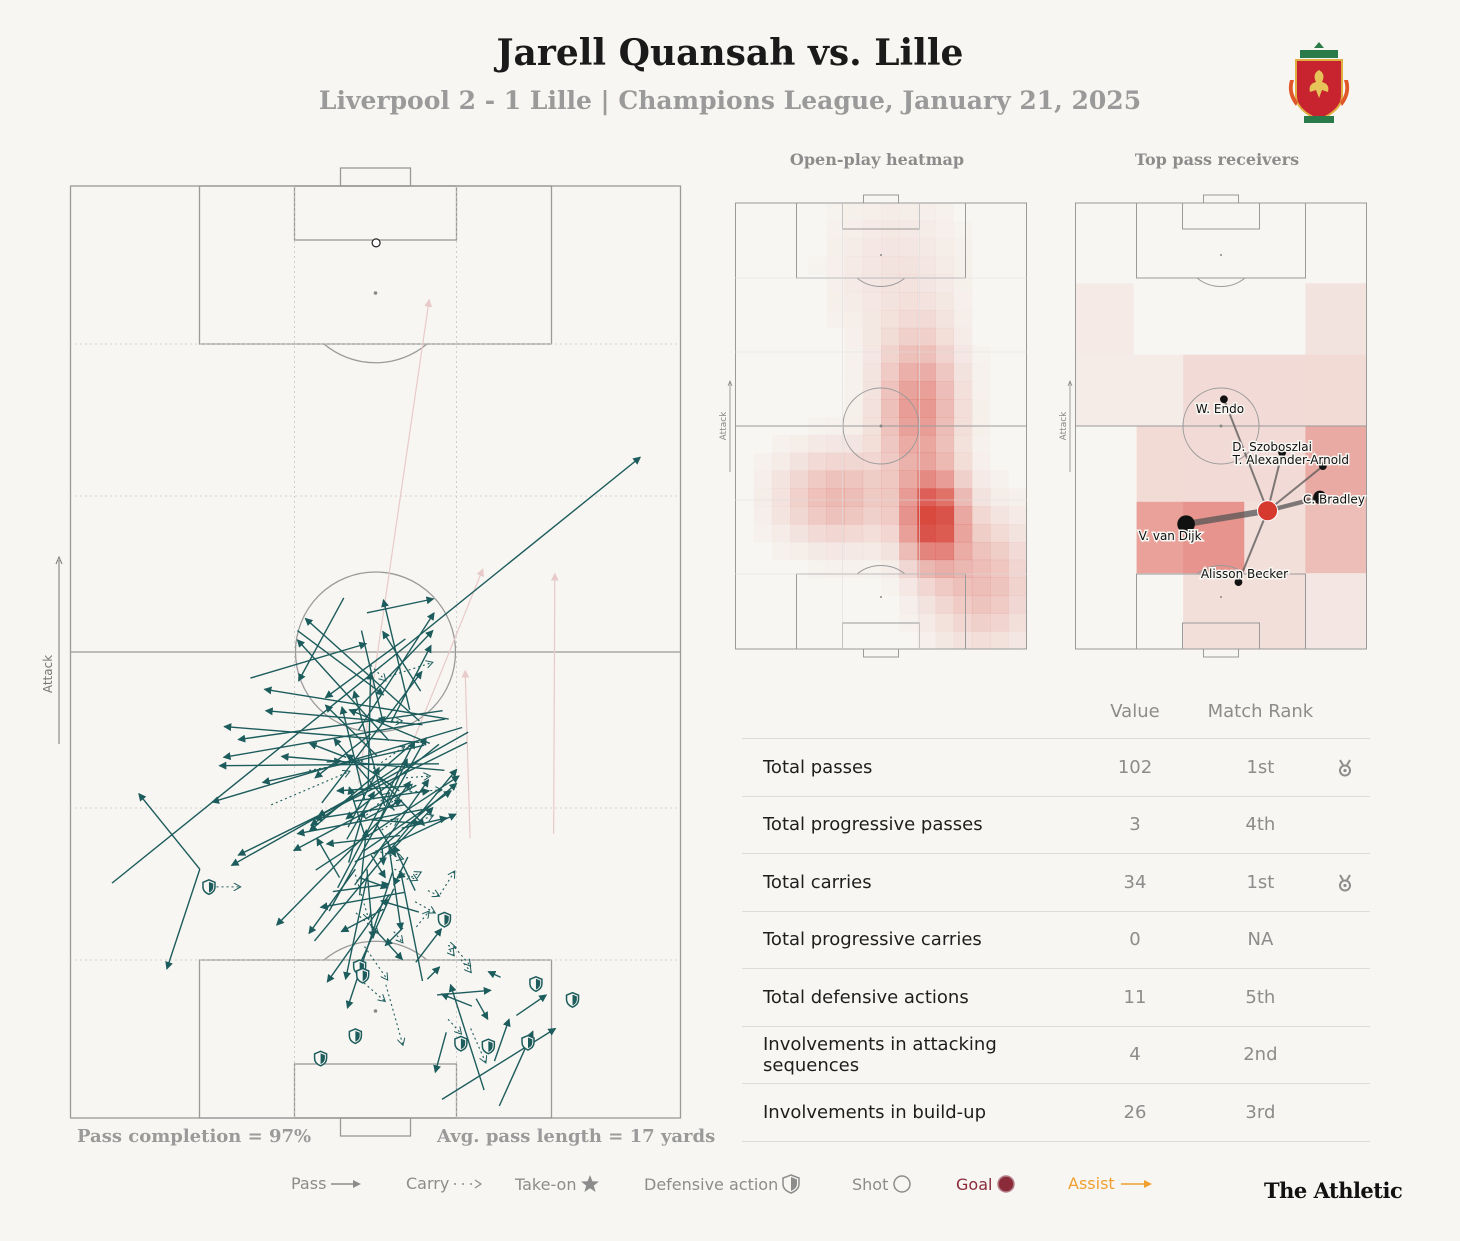 This screenshot has height=1241, width=1460. What do you see at coordinates (1227, 517) in the screenshot?
I see `receiver-link` at bounding box center [1227, 517].